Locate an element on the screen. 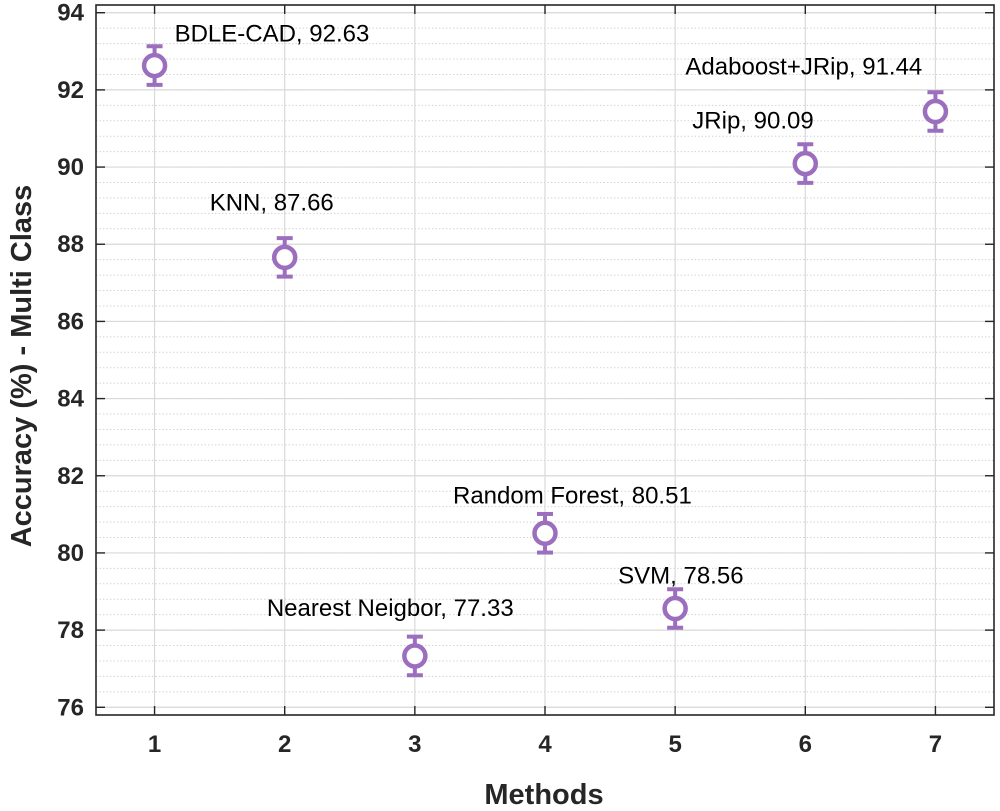 The height and width of the screenshot is (811, 1000). x-tick-label: 2 is located at coordinates (284, 744).